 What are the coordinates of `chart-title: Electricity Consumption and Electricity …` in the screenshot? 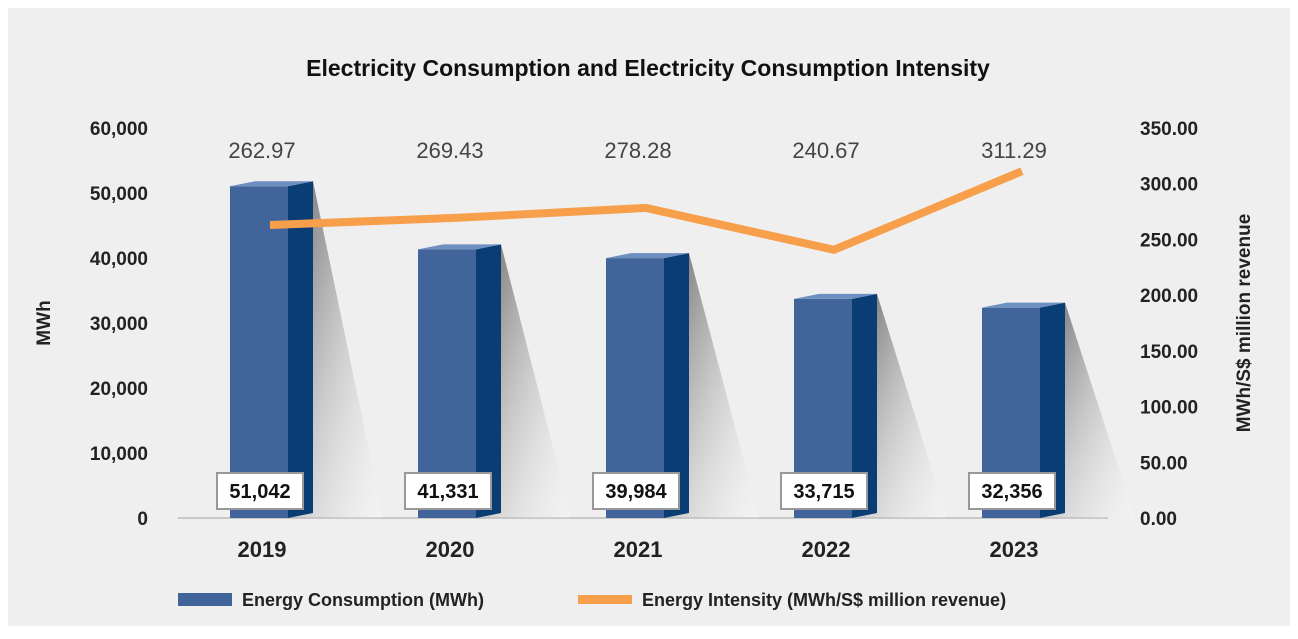 It's located at (648, 68).